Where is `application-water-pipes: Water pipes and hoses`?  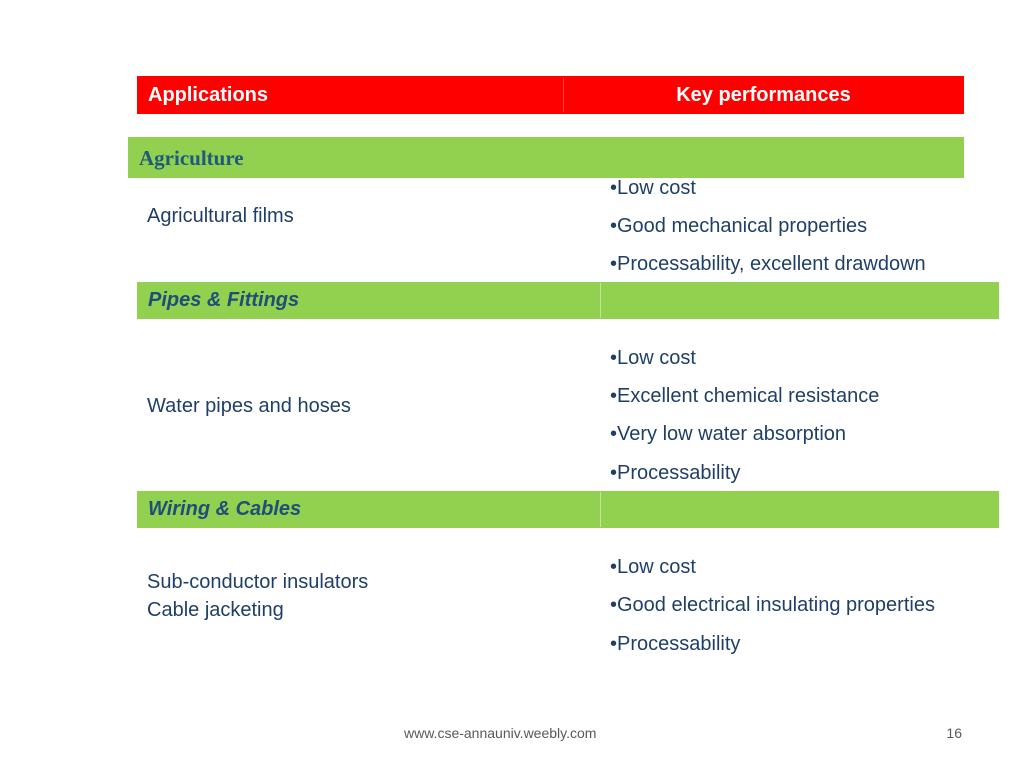
application-water-pipes: Water pipes and hoses is located at coordinates (249, 406).